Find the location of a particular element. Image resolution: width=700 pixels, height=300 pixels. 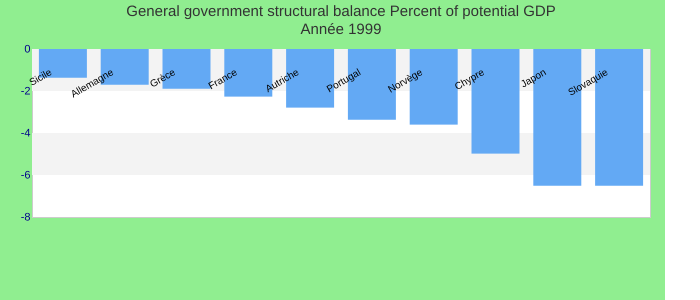

x-tick-label: Grèce is located at coordinates (163, 78).